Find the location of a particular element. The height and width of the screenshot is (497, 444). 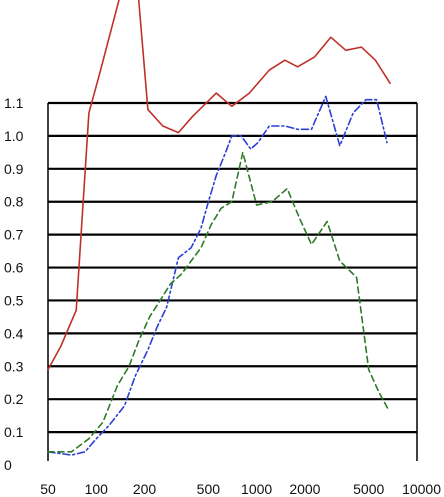

x-tick-label: 200 is located at coordinates (145, 489).